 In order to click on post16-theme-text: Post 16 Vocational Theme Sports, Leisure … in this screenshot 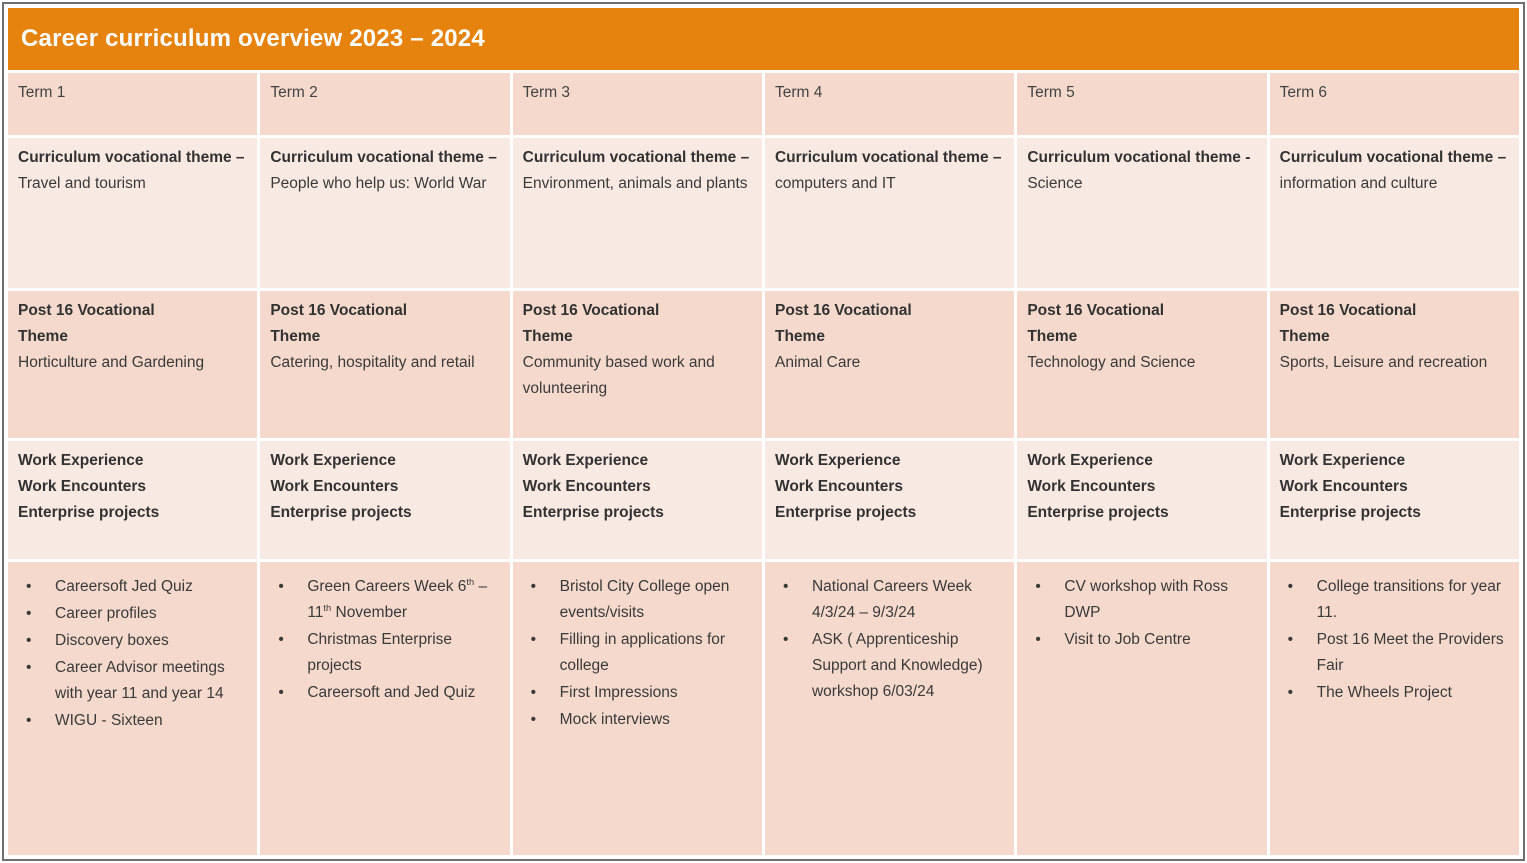, I will do `click(1394, 337)`.